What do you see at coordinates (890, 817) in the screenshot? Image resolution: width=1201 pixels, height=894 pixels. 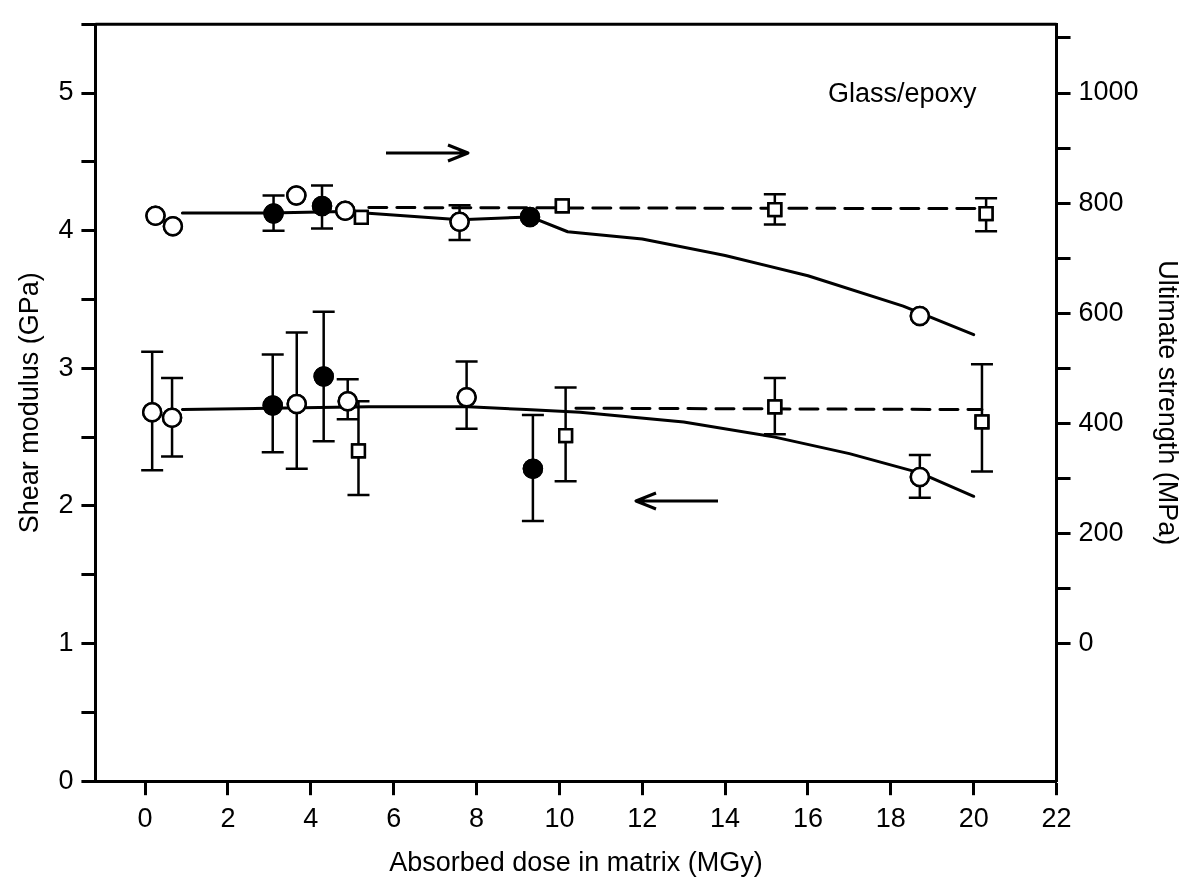 I see `x-tick-label: 18` at bounding box center [890, 817].